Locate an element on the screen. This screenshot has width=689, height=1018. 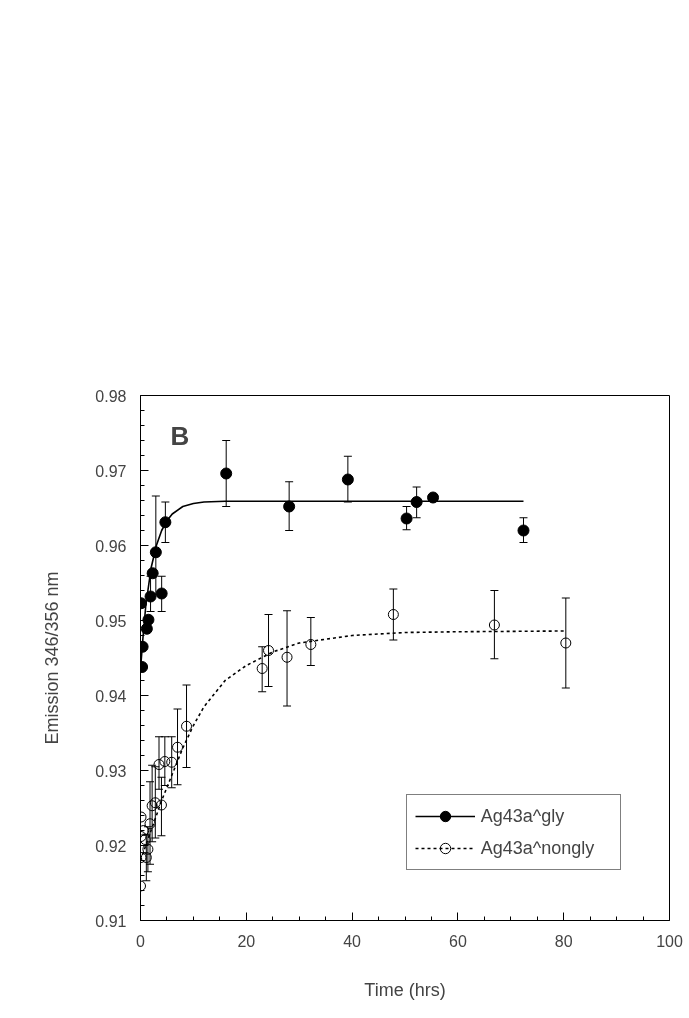
x-tick-label: 100 is located at coordinates (669, 941).